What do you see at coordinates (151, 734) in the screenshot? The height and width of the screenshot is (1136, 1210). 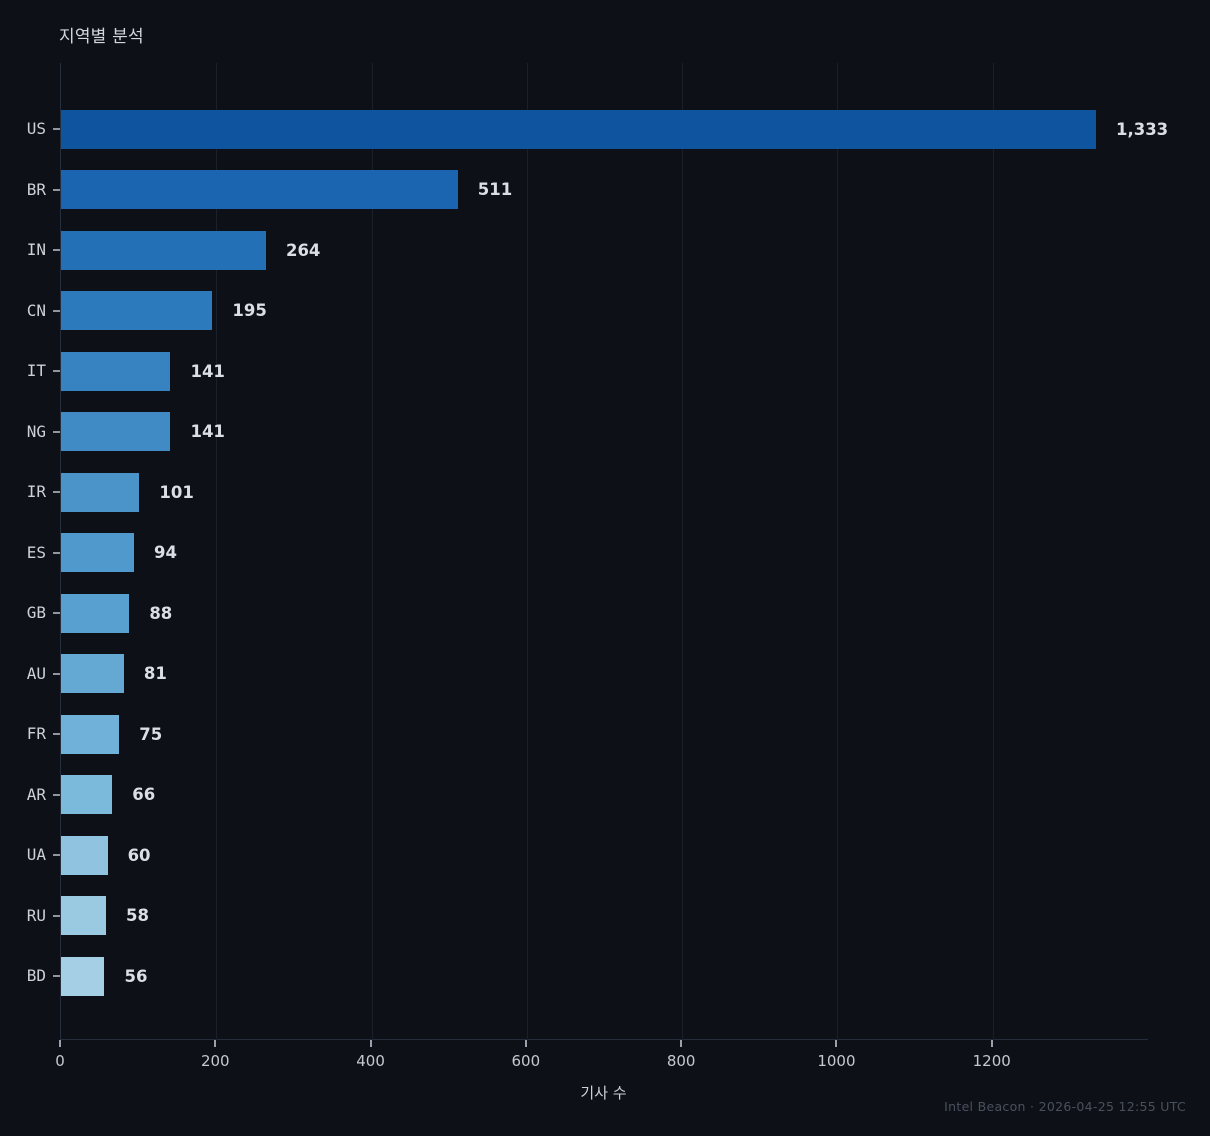 I see `bar-value-label: 75` at bounding box center [151, 734].